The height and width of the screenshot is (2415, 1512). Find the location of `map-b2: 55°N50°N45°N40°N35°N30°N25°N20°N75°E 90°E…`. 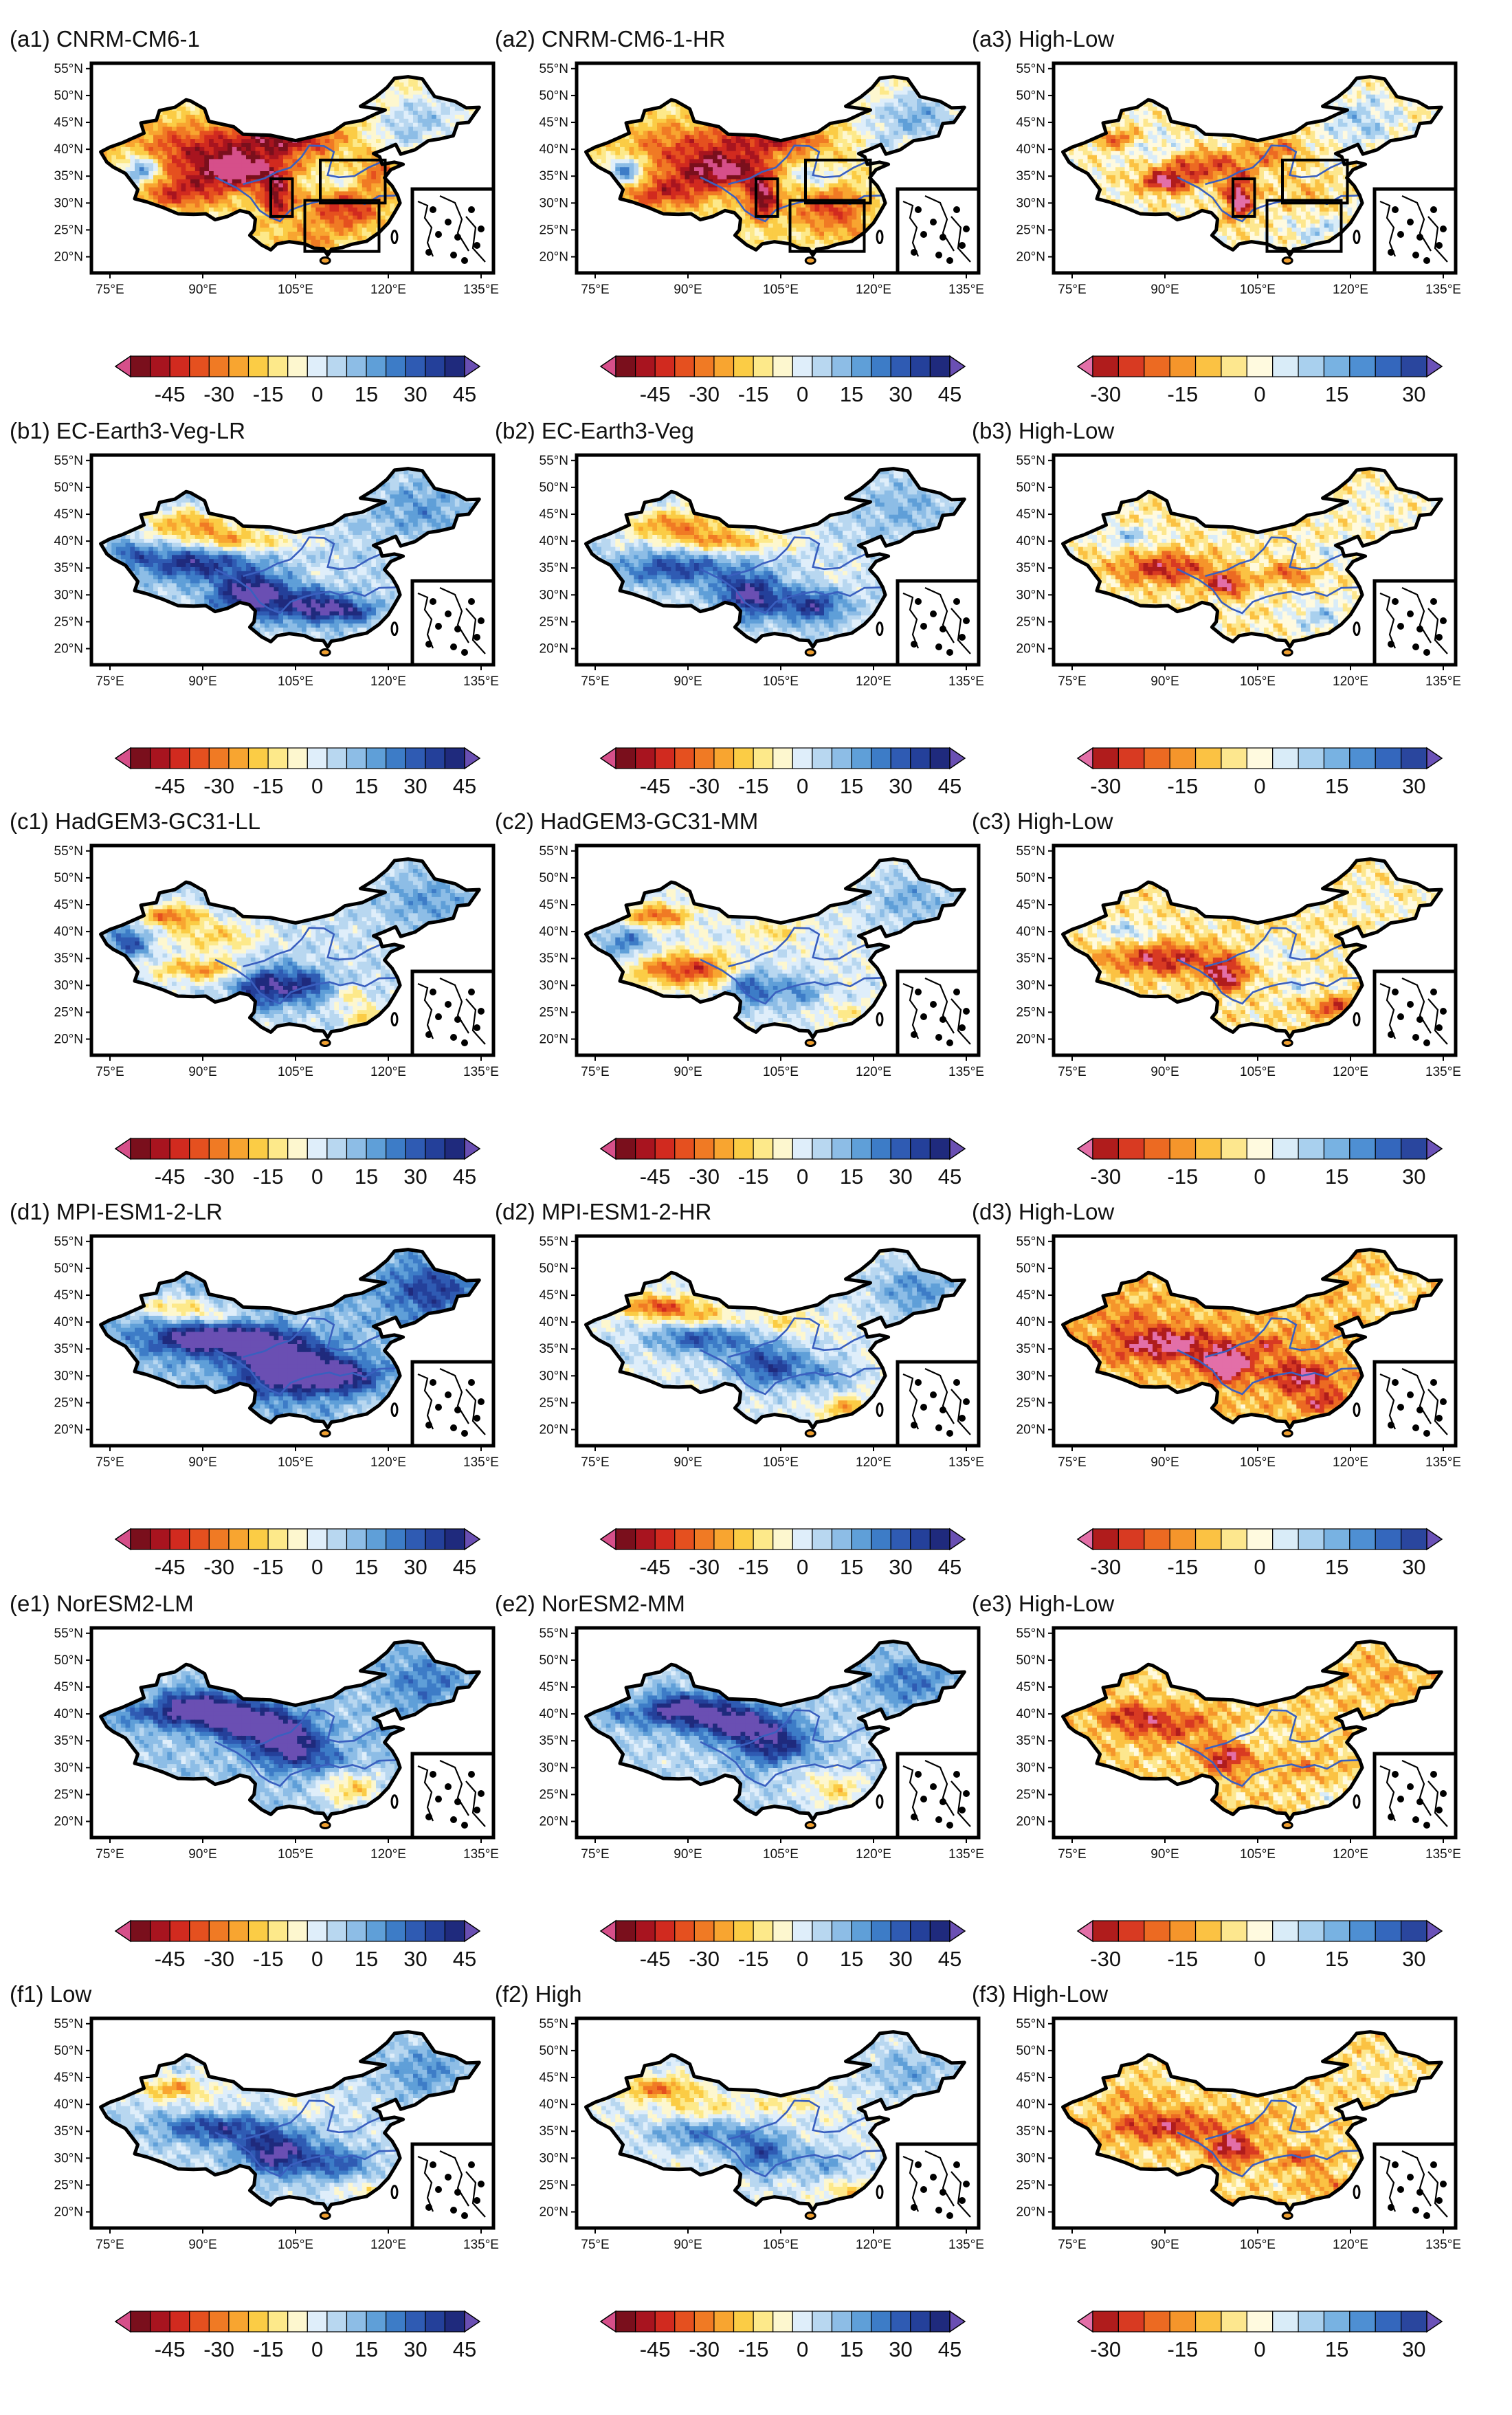

map-b2: 55°N50°N45°N40°N35°N30°N25°N20°N75°E 90°E… is located at coordinates (725, 604).